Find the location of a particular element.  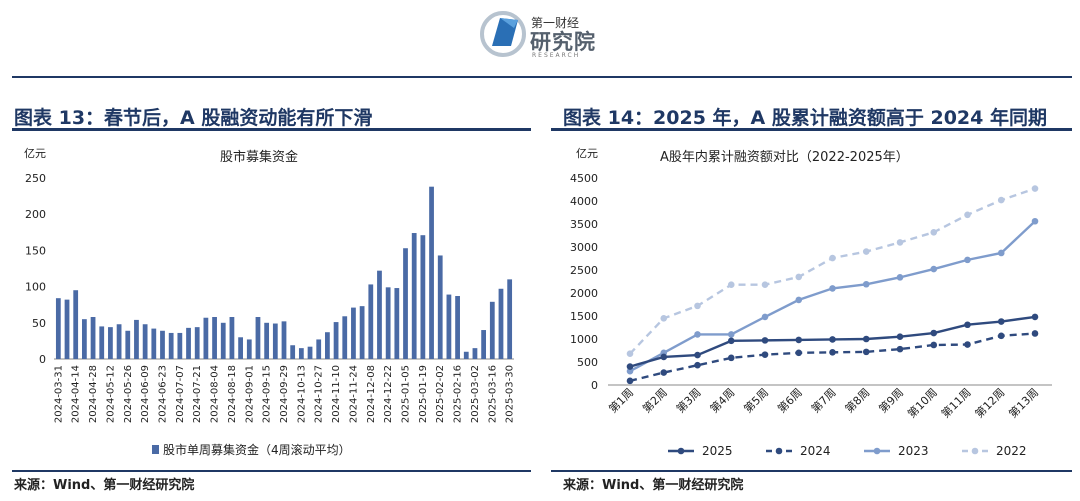

left-x-tick-label: 2024-07-21 is located at coordinates (197, 394).